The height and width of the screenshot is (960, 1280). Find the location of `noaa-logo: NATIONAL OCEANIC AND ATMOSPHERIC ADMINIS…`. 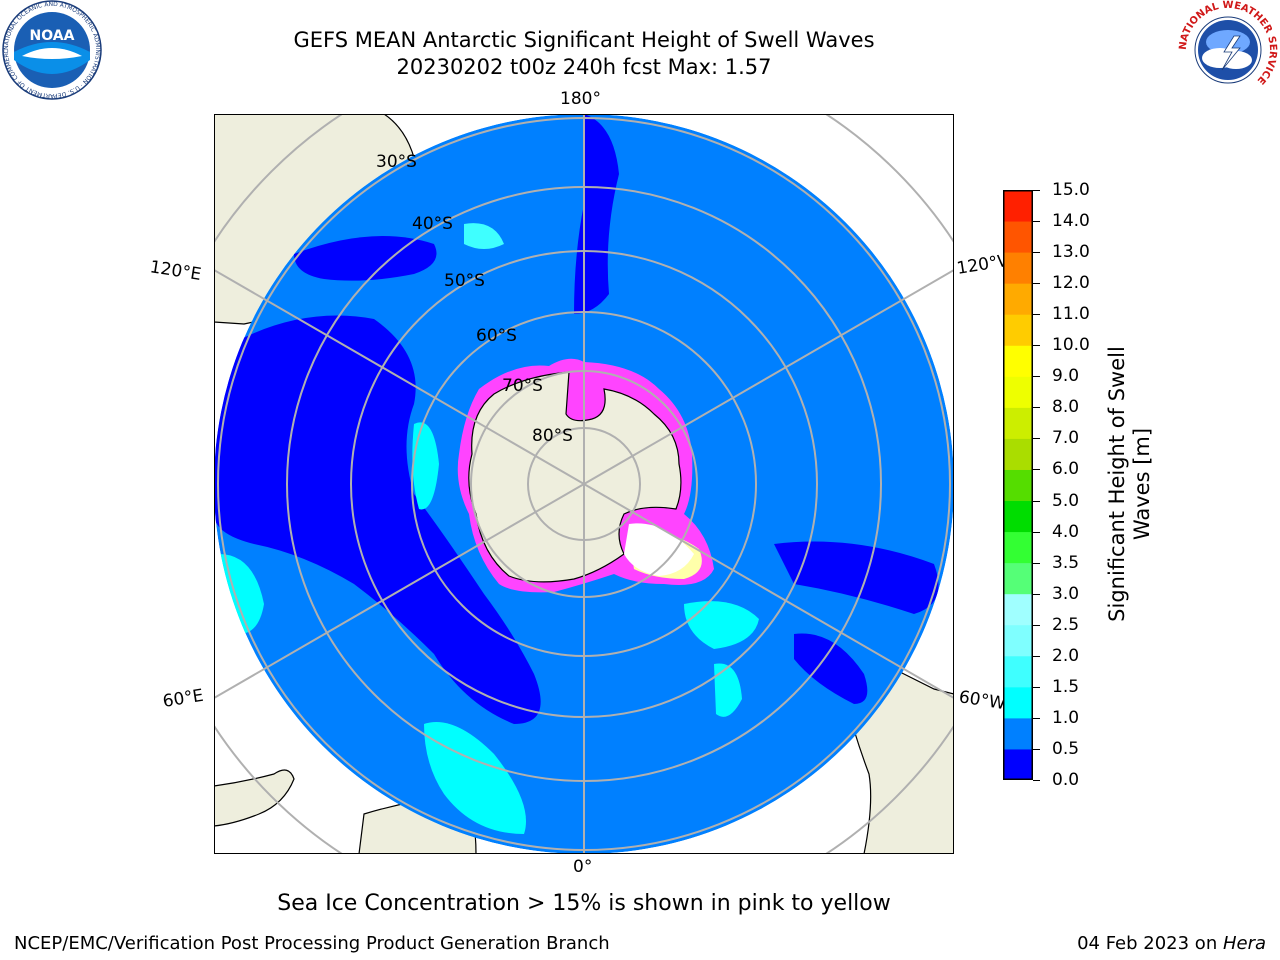

noaa-logo: NATIONAL OCEANIC AND ATMOSPHERIC ADMINIS… is located at coordinates (51, 50).